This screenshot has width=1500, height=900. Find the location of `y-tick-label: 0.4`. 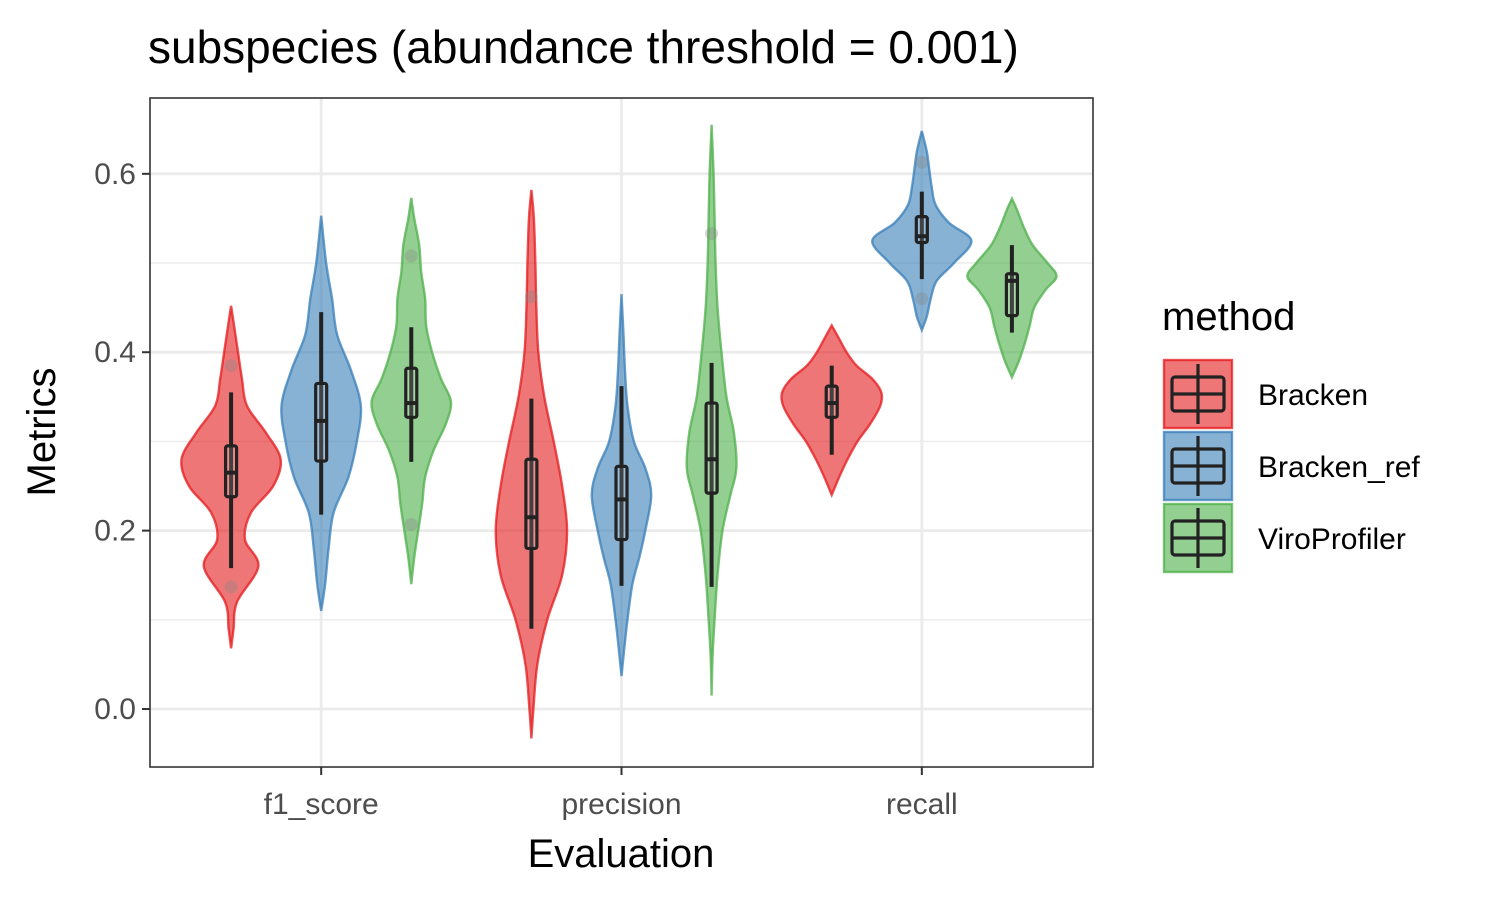

y-tick-label: 0.4 is located at coordinates (115, 352).